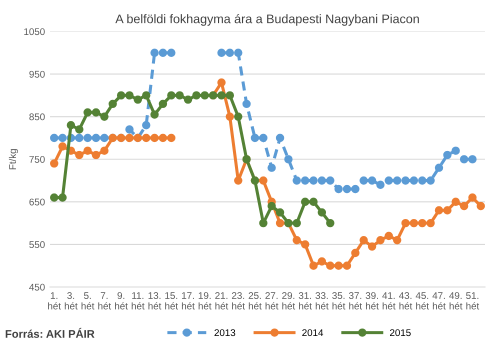 This screenshot has height=350, width=500. Describe the element at coordinates (271, 301) in the screenshot. I see `x-tick-label: 27. hét` at that location.